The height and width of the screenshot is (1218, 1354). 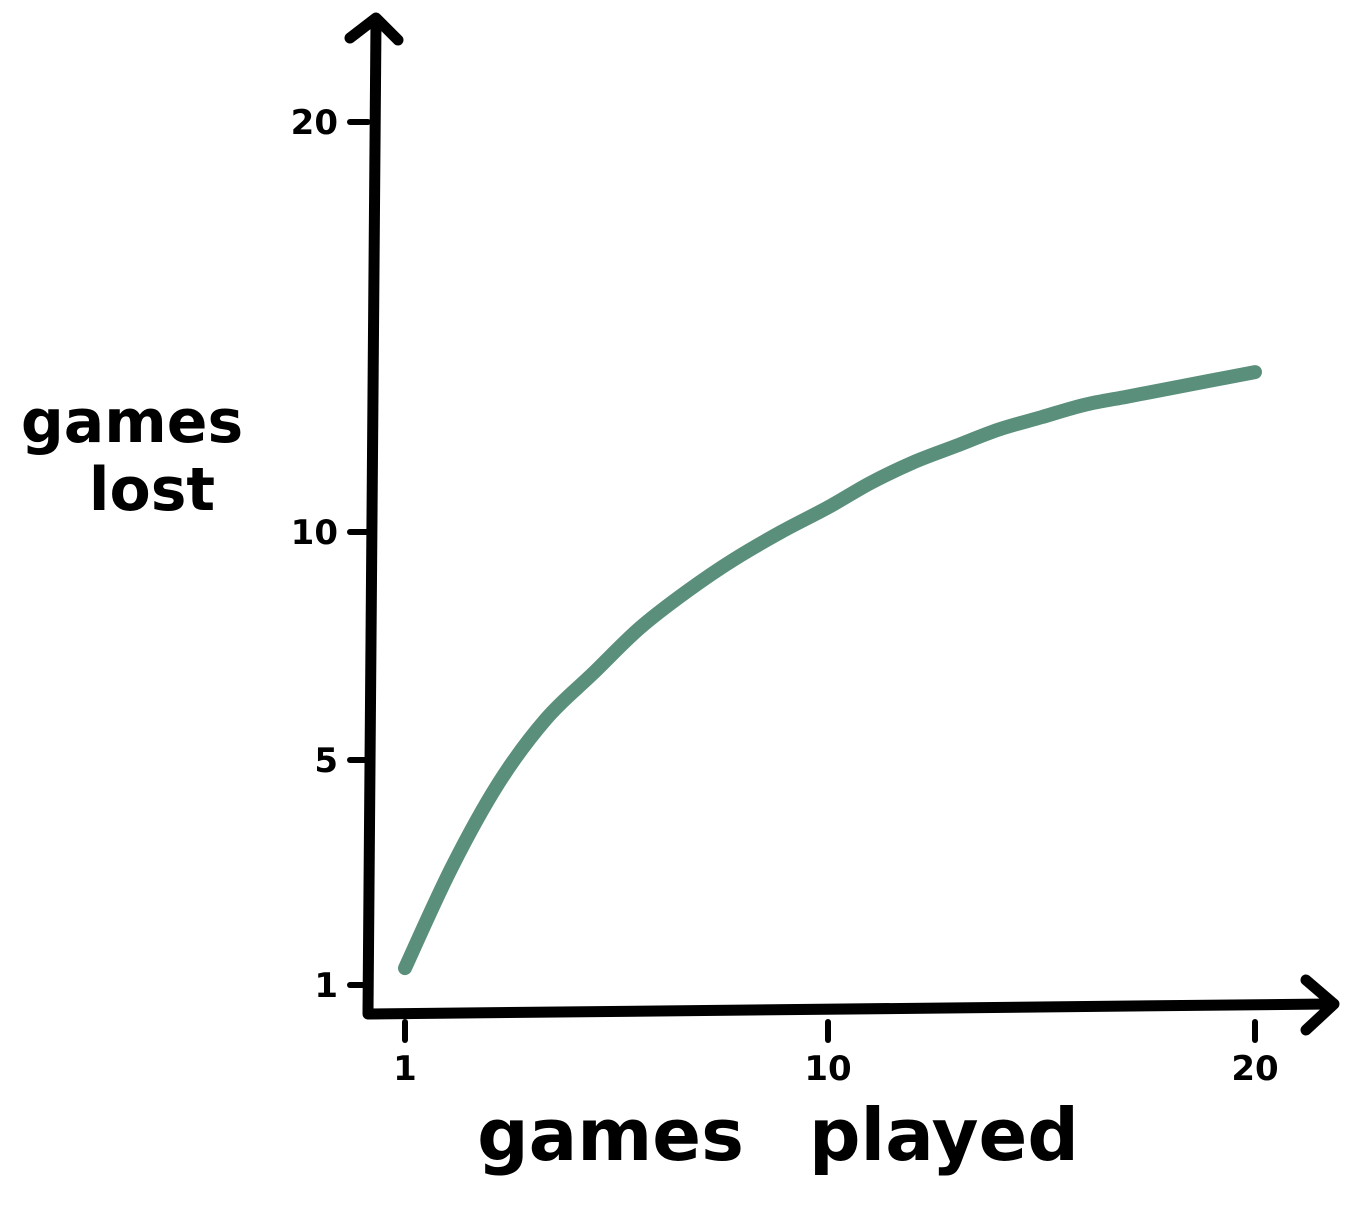 I want to click on y-axis-title-line-1: games, so click(x=132, y=422).